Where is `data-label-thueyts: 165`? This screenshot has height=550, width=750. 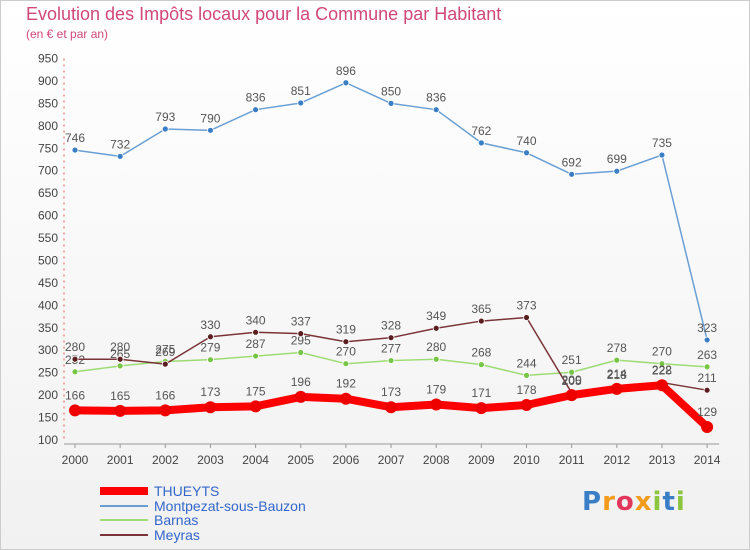 data-label-thueyts: 165 is located at coordinates (120, 396).